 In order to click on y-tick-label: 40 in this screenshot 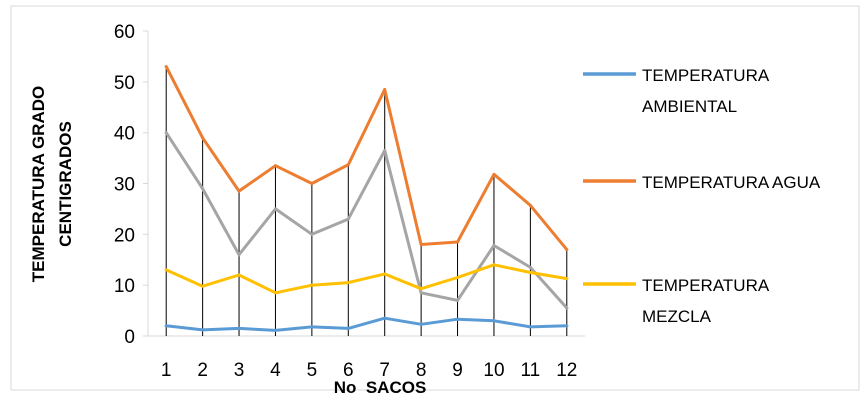, I will do `click(124, 134)`.